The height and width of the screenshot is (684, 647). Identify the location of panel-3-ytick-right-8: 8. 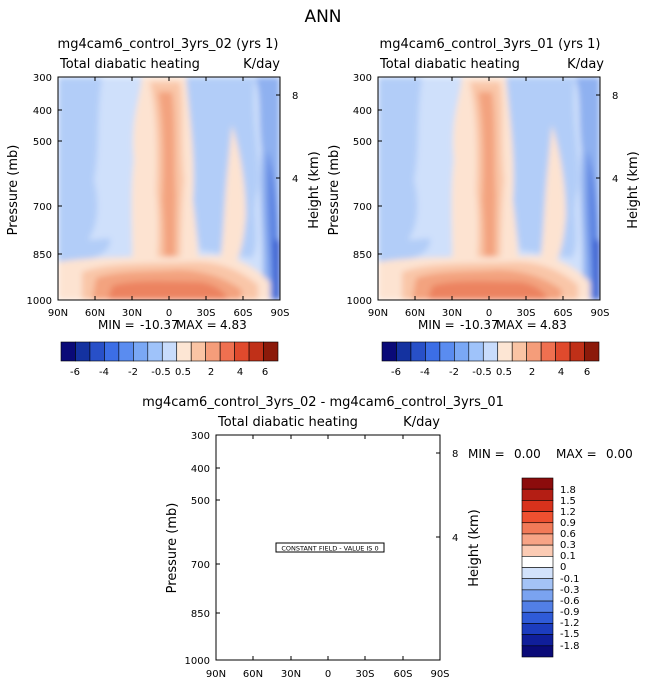
(455, 454).